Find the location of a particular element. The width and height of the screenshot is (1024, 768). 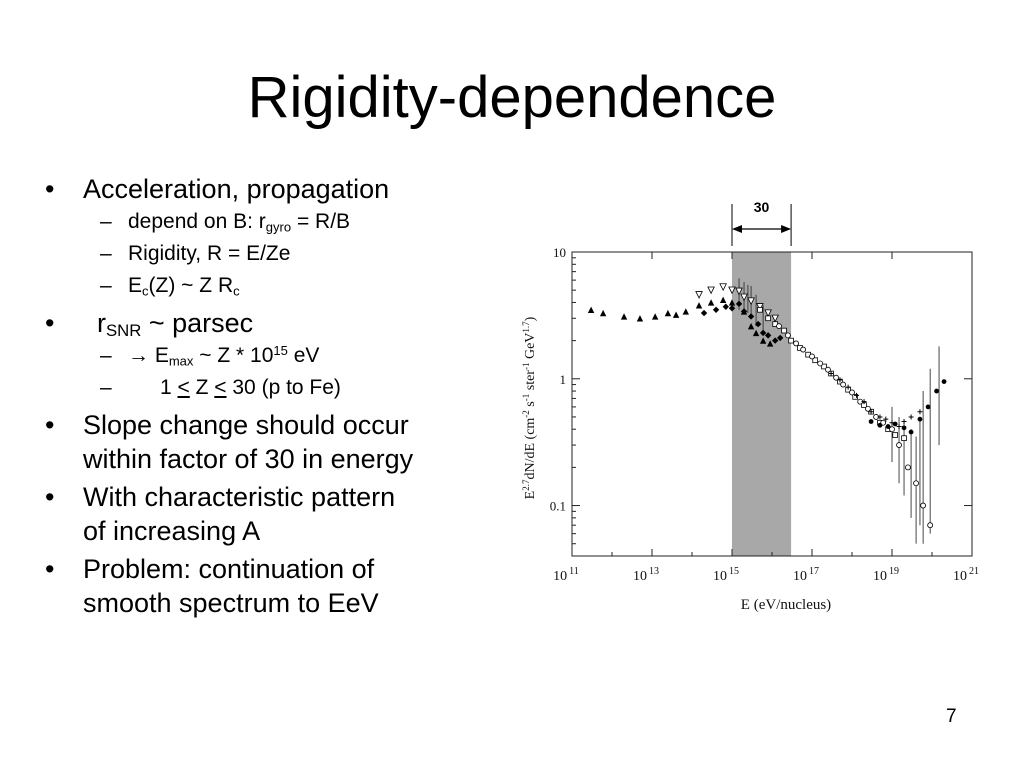

bullet-text: within factor of 30 in energy is located at coordinates (248, 459).